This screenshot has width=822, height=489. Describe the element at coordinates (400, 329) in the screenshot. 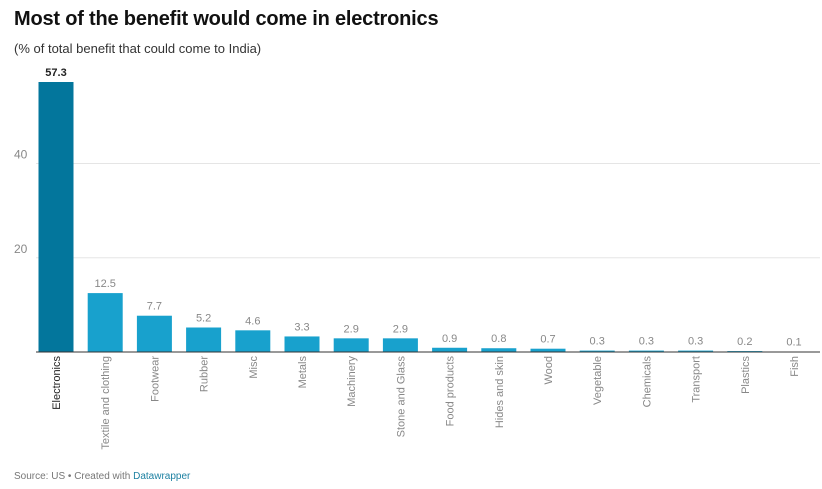

I see `value-label-7: 2.9` at that location.